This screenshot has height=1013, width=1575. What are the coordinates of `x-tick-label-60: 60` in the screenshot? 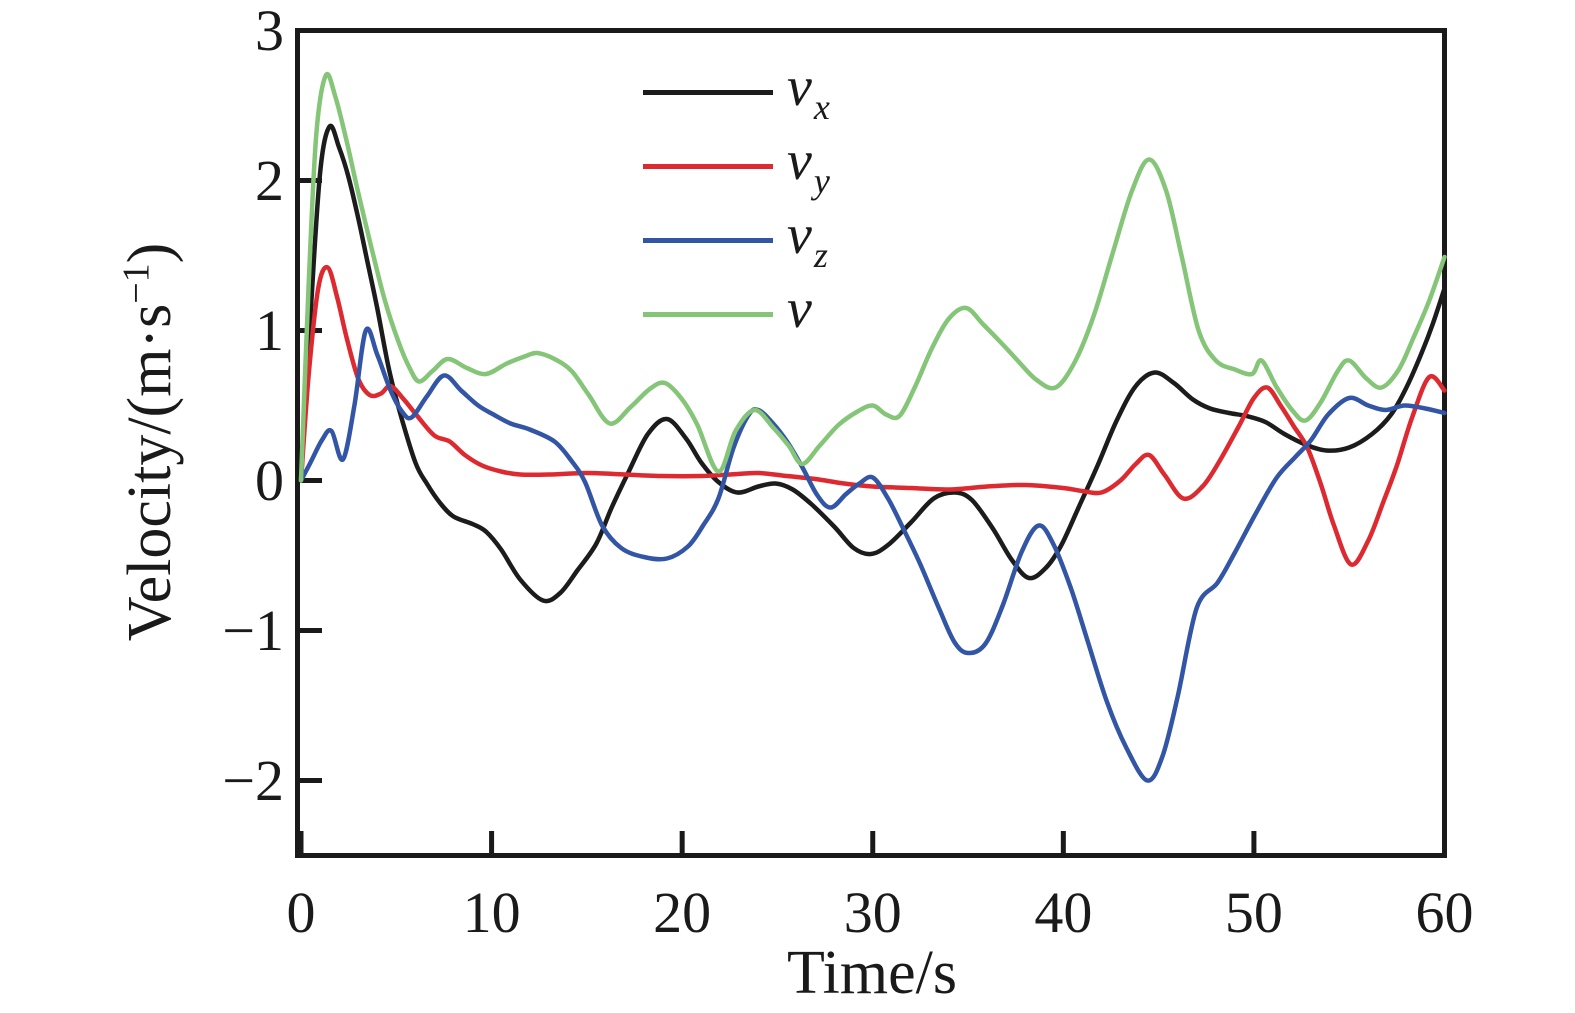 It's located at (1444, 912).